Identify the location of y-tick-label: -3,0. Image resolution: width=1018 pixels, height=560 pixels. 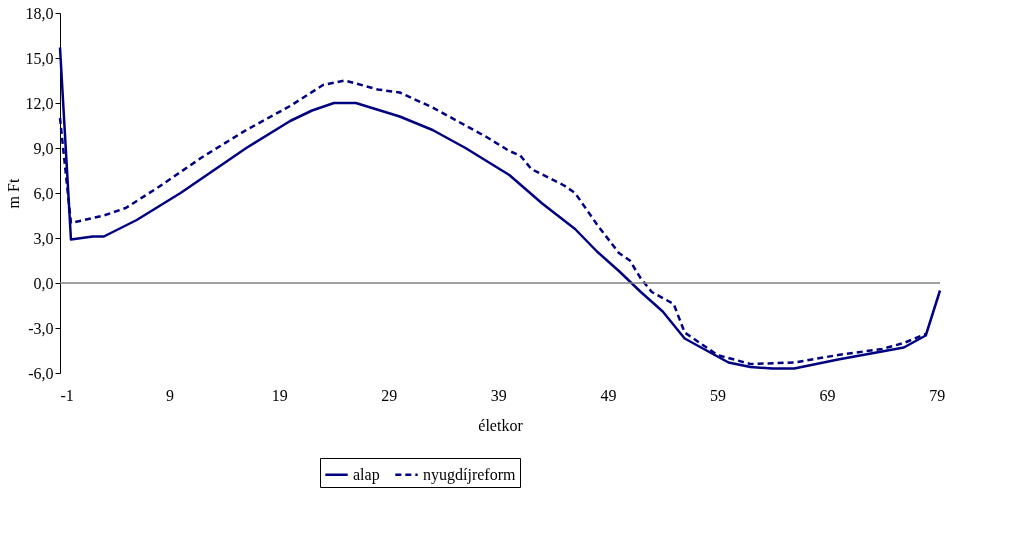
(41, 328).